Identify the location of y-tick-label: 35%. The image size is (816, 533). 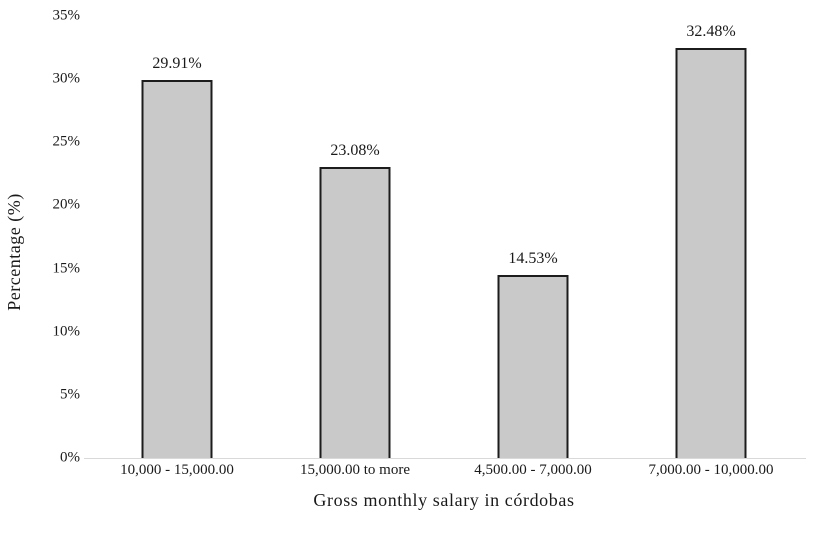
(66, 15).